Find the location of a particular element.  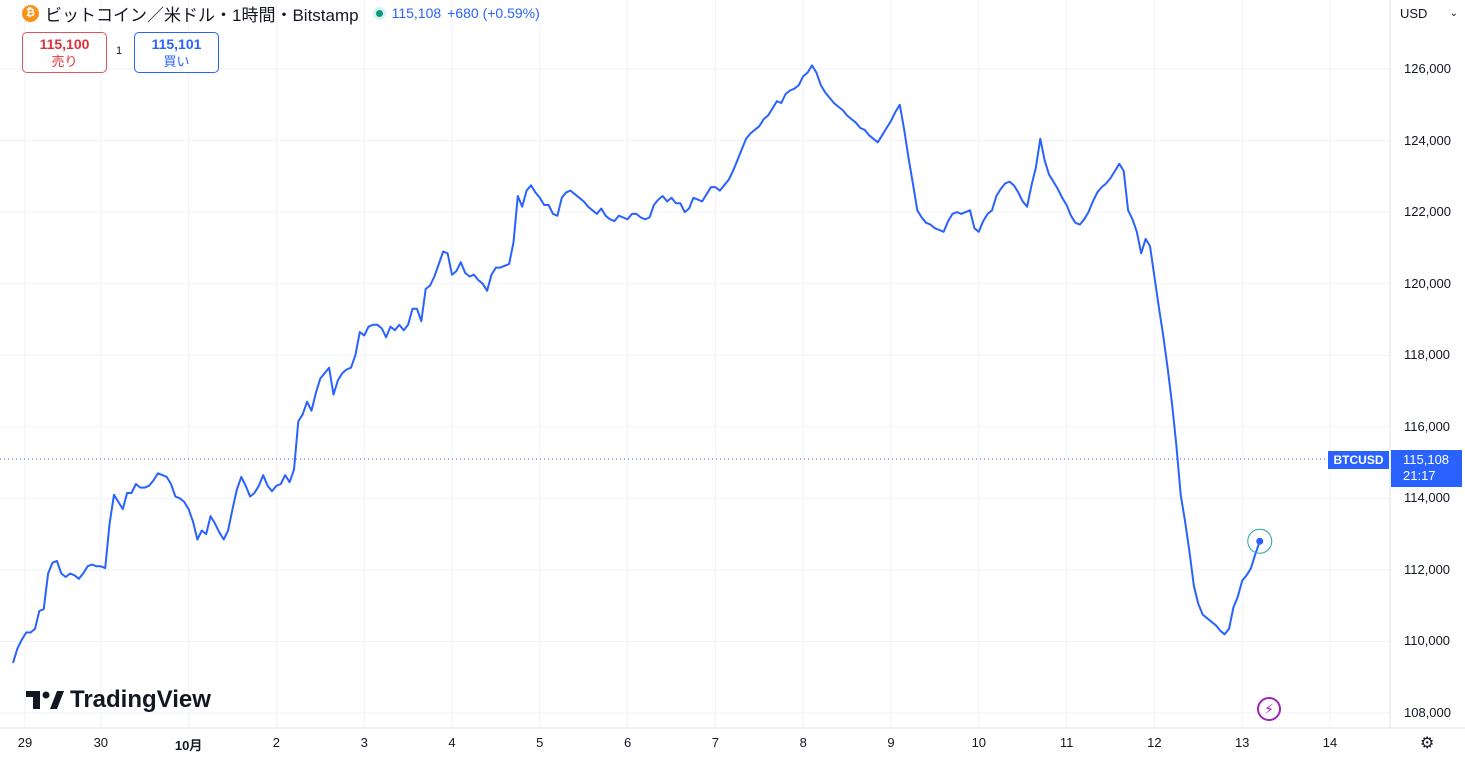

symbol-title: ビットコイン／米ドル・1時間・Bitstamp is located at coordinates (202, 15).